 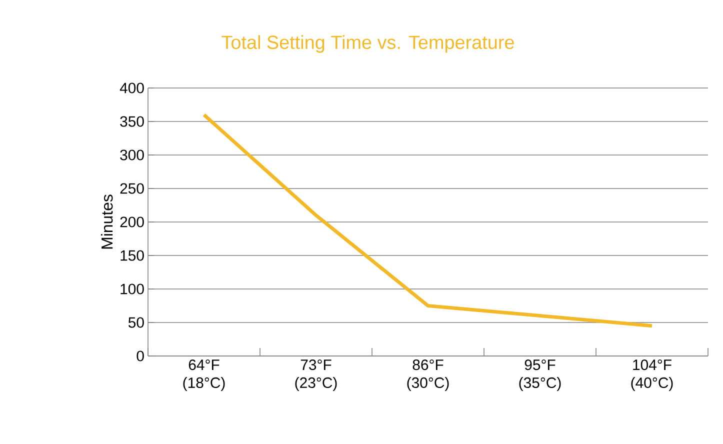 I want to click on chart-title: Total Setting Time vs. Temperature, so click(x=368, y=44).